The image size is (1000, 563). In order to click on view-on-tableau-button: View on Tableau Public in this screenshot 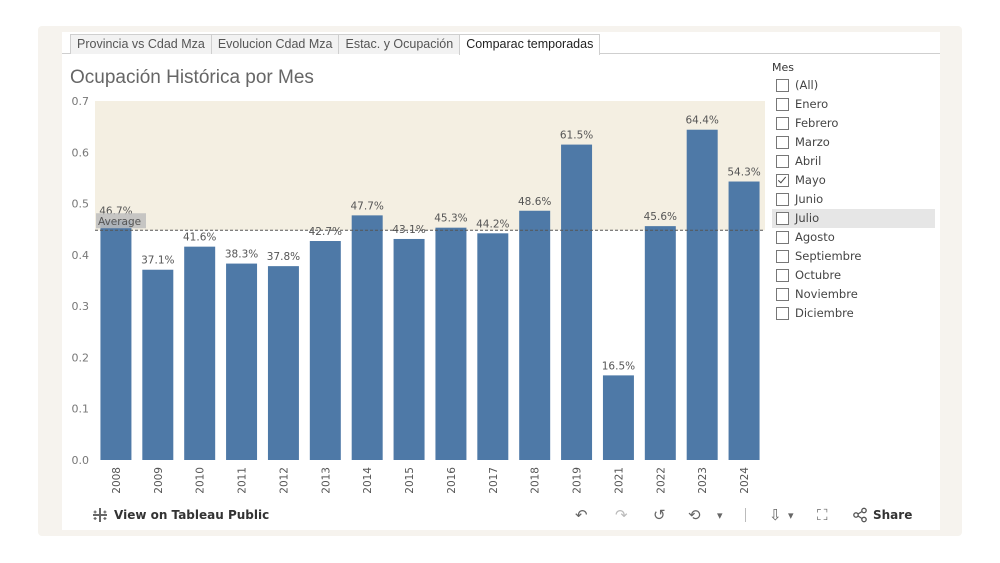, I will do `click(180, 515)`.